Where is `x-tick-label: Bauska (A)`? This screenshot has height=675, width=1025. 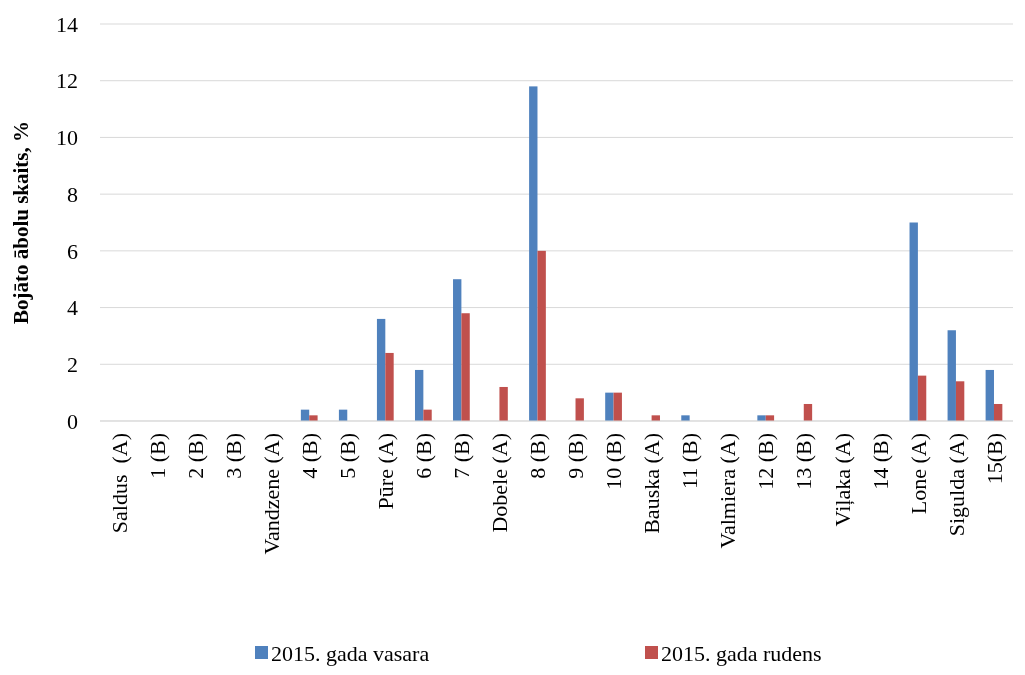
x-tick-label: Bauska (A) is located at coordinates (652, 483).